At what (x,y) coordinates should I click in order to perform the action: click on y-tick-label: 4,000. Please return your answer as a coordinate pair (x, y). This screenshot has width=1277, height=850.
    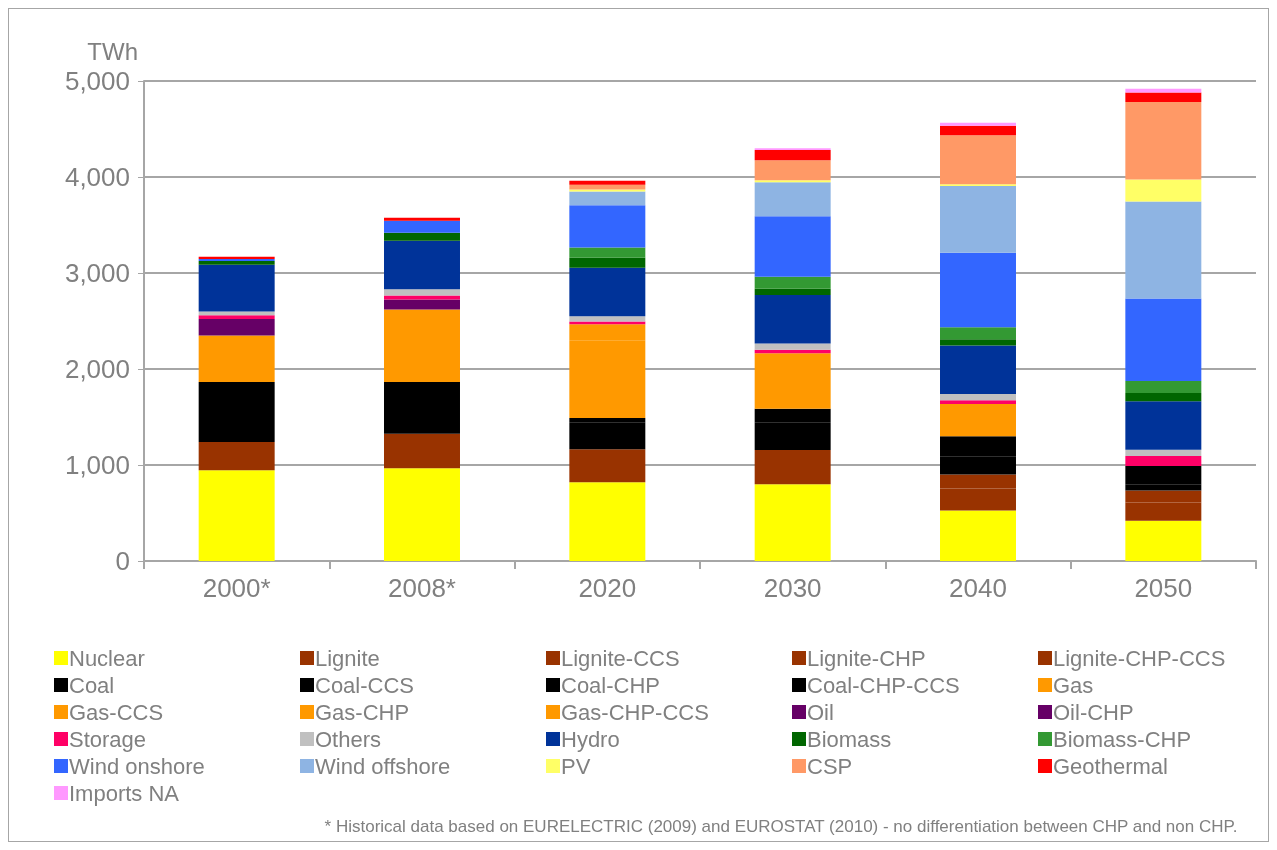
    Looking at the image, I should click on (97, 177).